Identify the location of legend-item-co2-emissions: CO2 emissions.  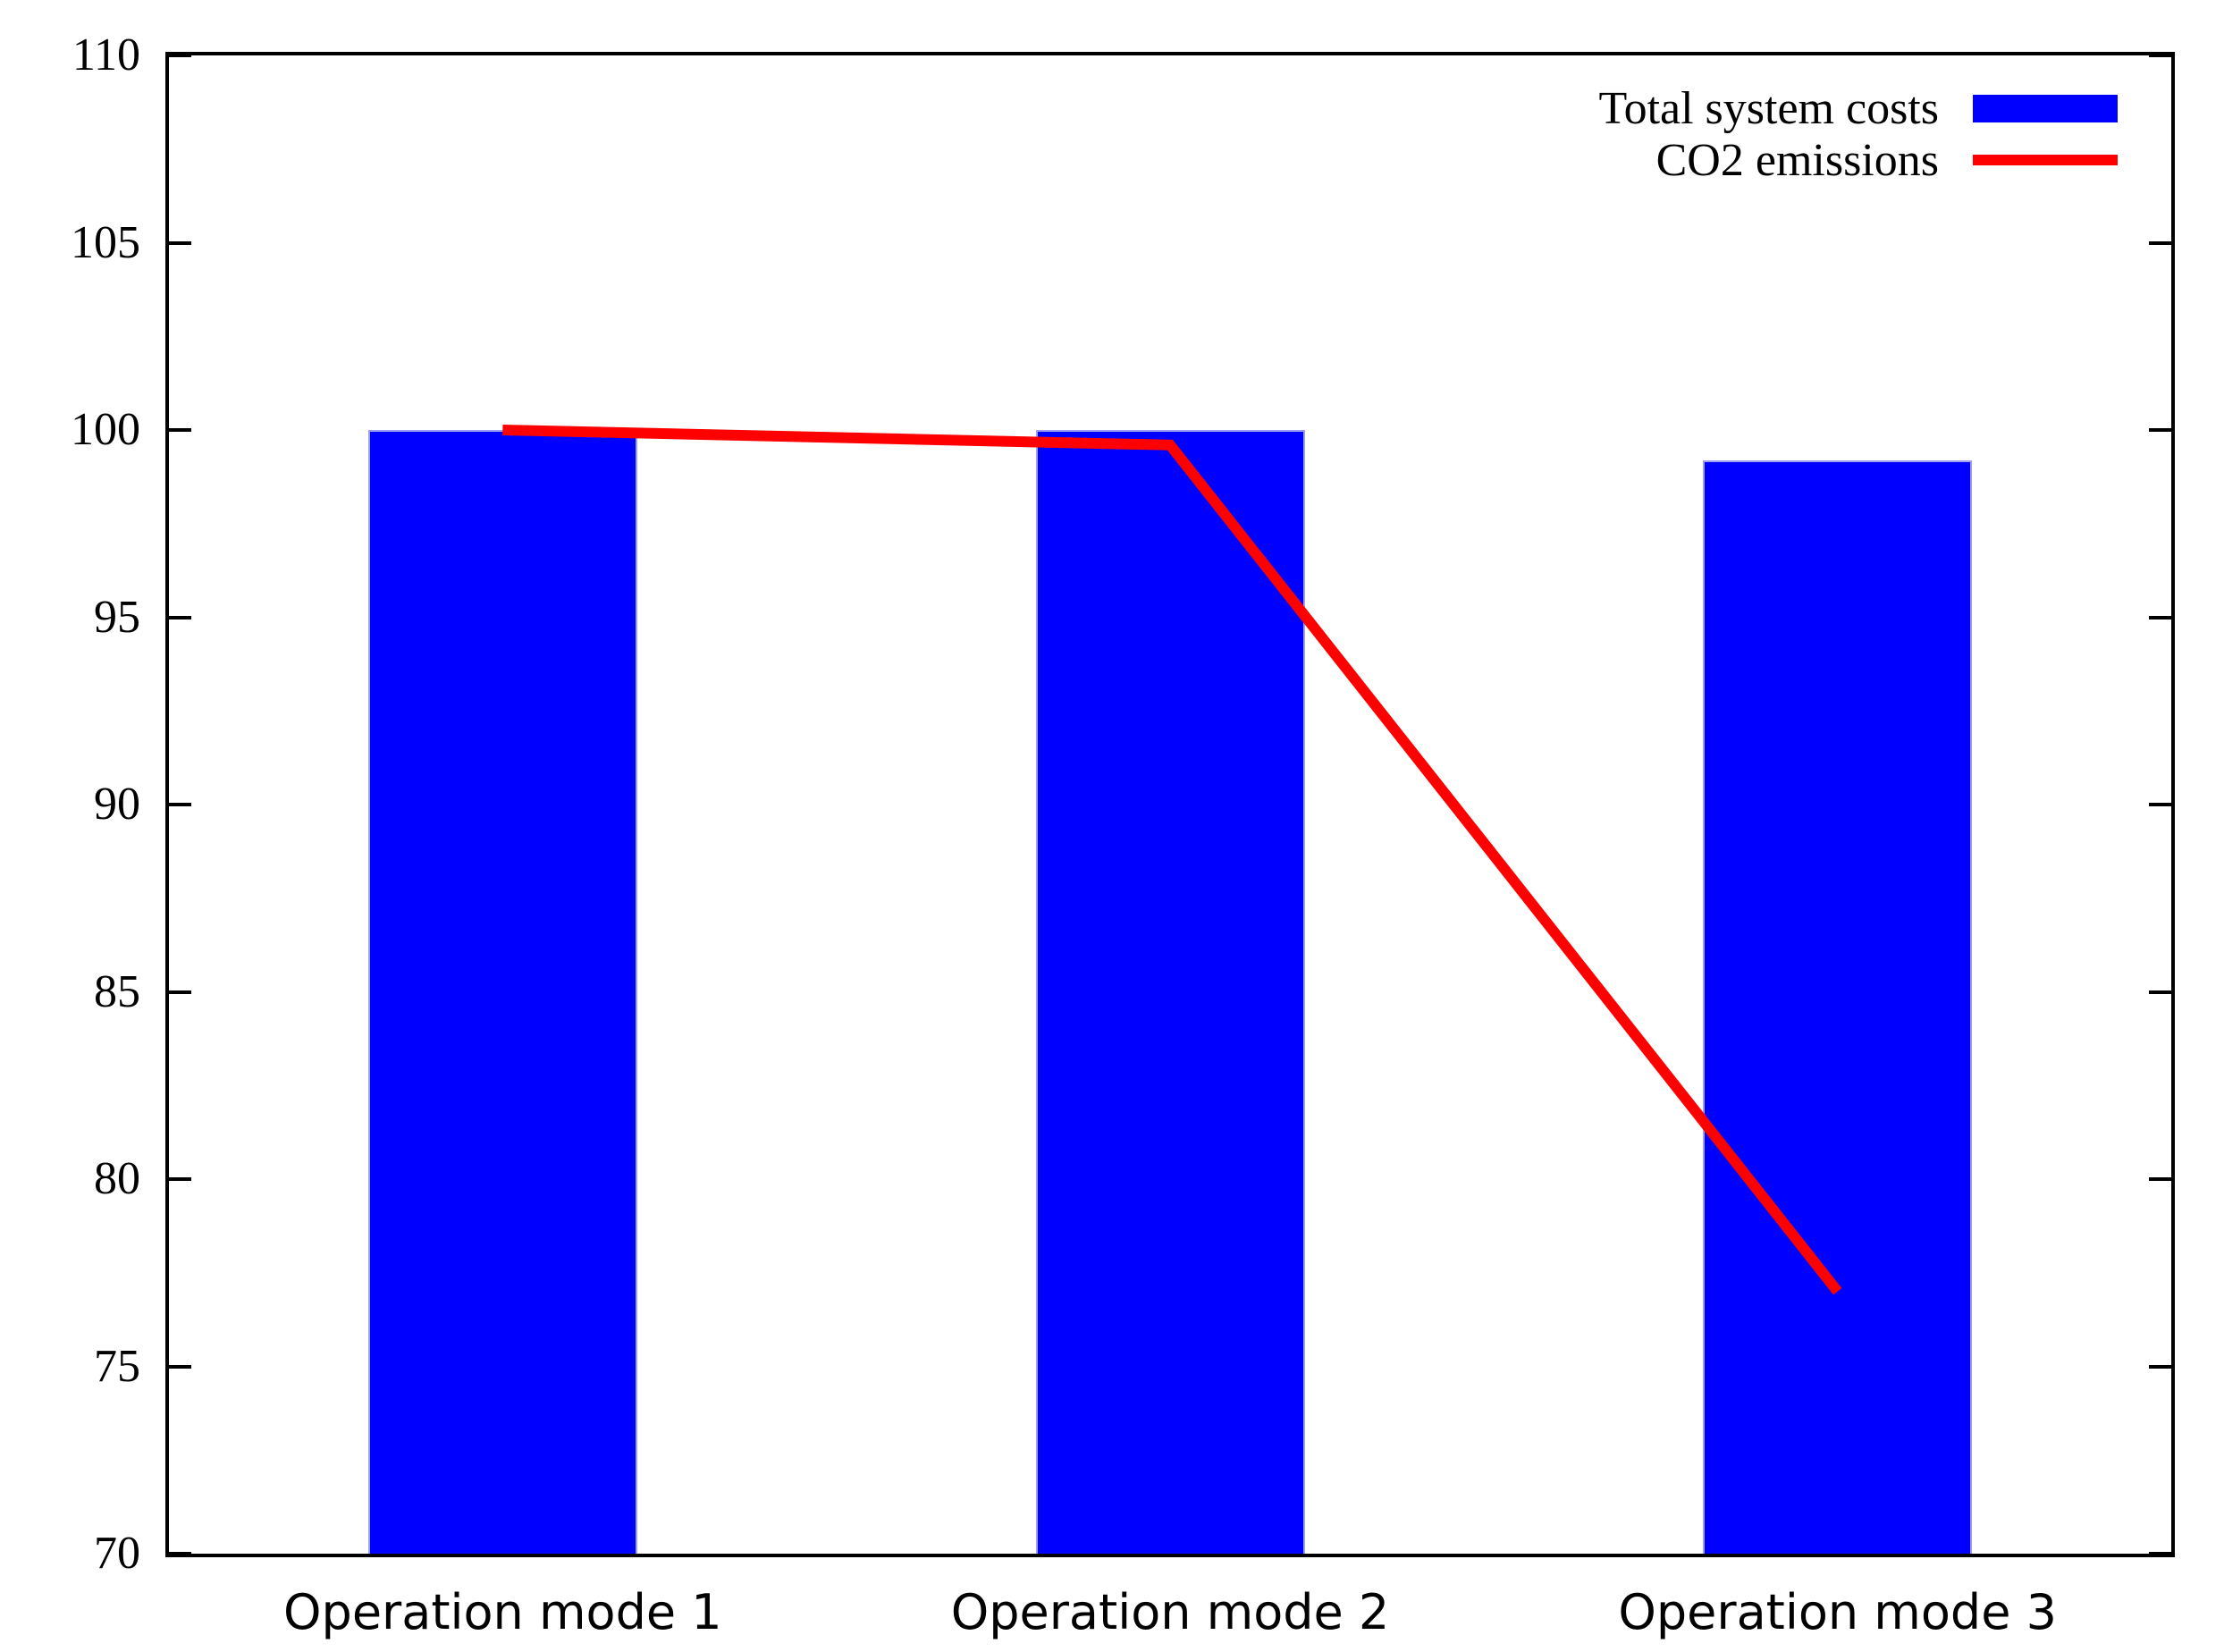
(1858, 160).